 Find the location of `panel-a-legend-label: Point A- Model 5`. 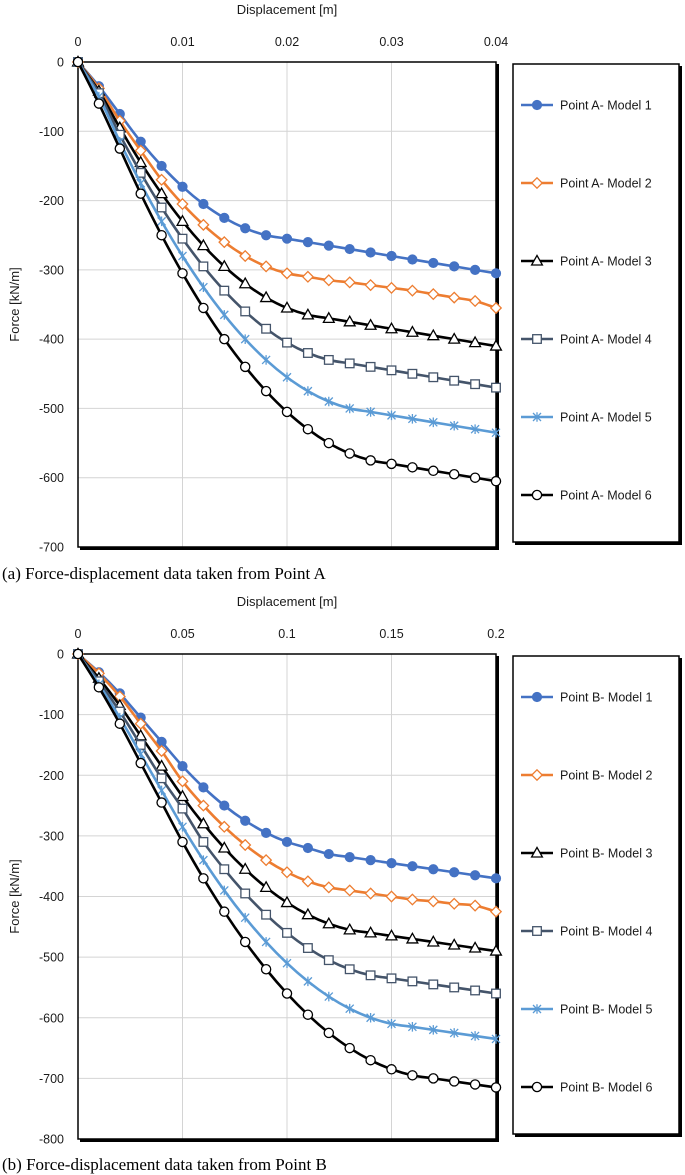

panel-a-legend-label: Point A- Model 5 is located at coordinates (606, 418).